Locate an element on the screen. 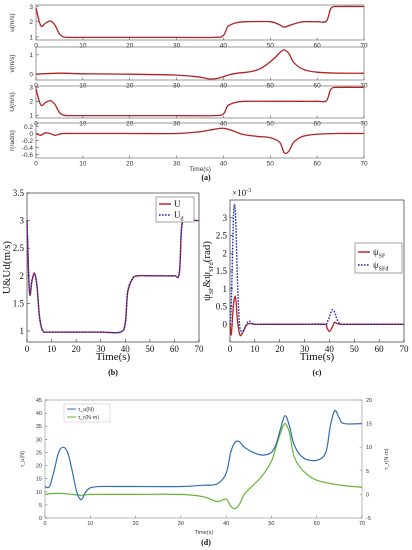  y-axis-label: U(m/s) is located at coordinates (12, 102).